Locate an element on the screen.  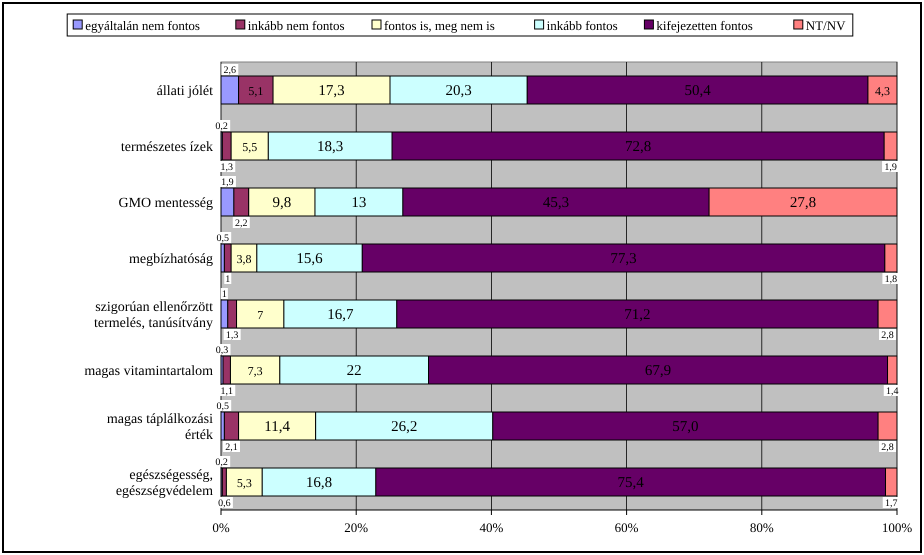
y-tick-label: szigorúan ellenőrzött termelés, tanúsítvány is located at coordinates (154, 315).